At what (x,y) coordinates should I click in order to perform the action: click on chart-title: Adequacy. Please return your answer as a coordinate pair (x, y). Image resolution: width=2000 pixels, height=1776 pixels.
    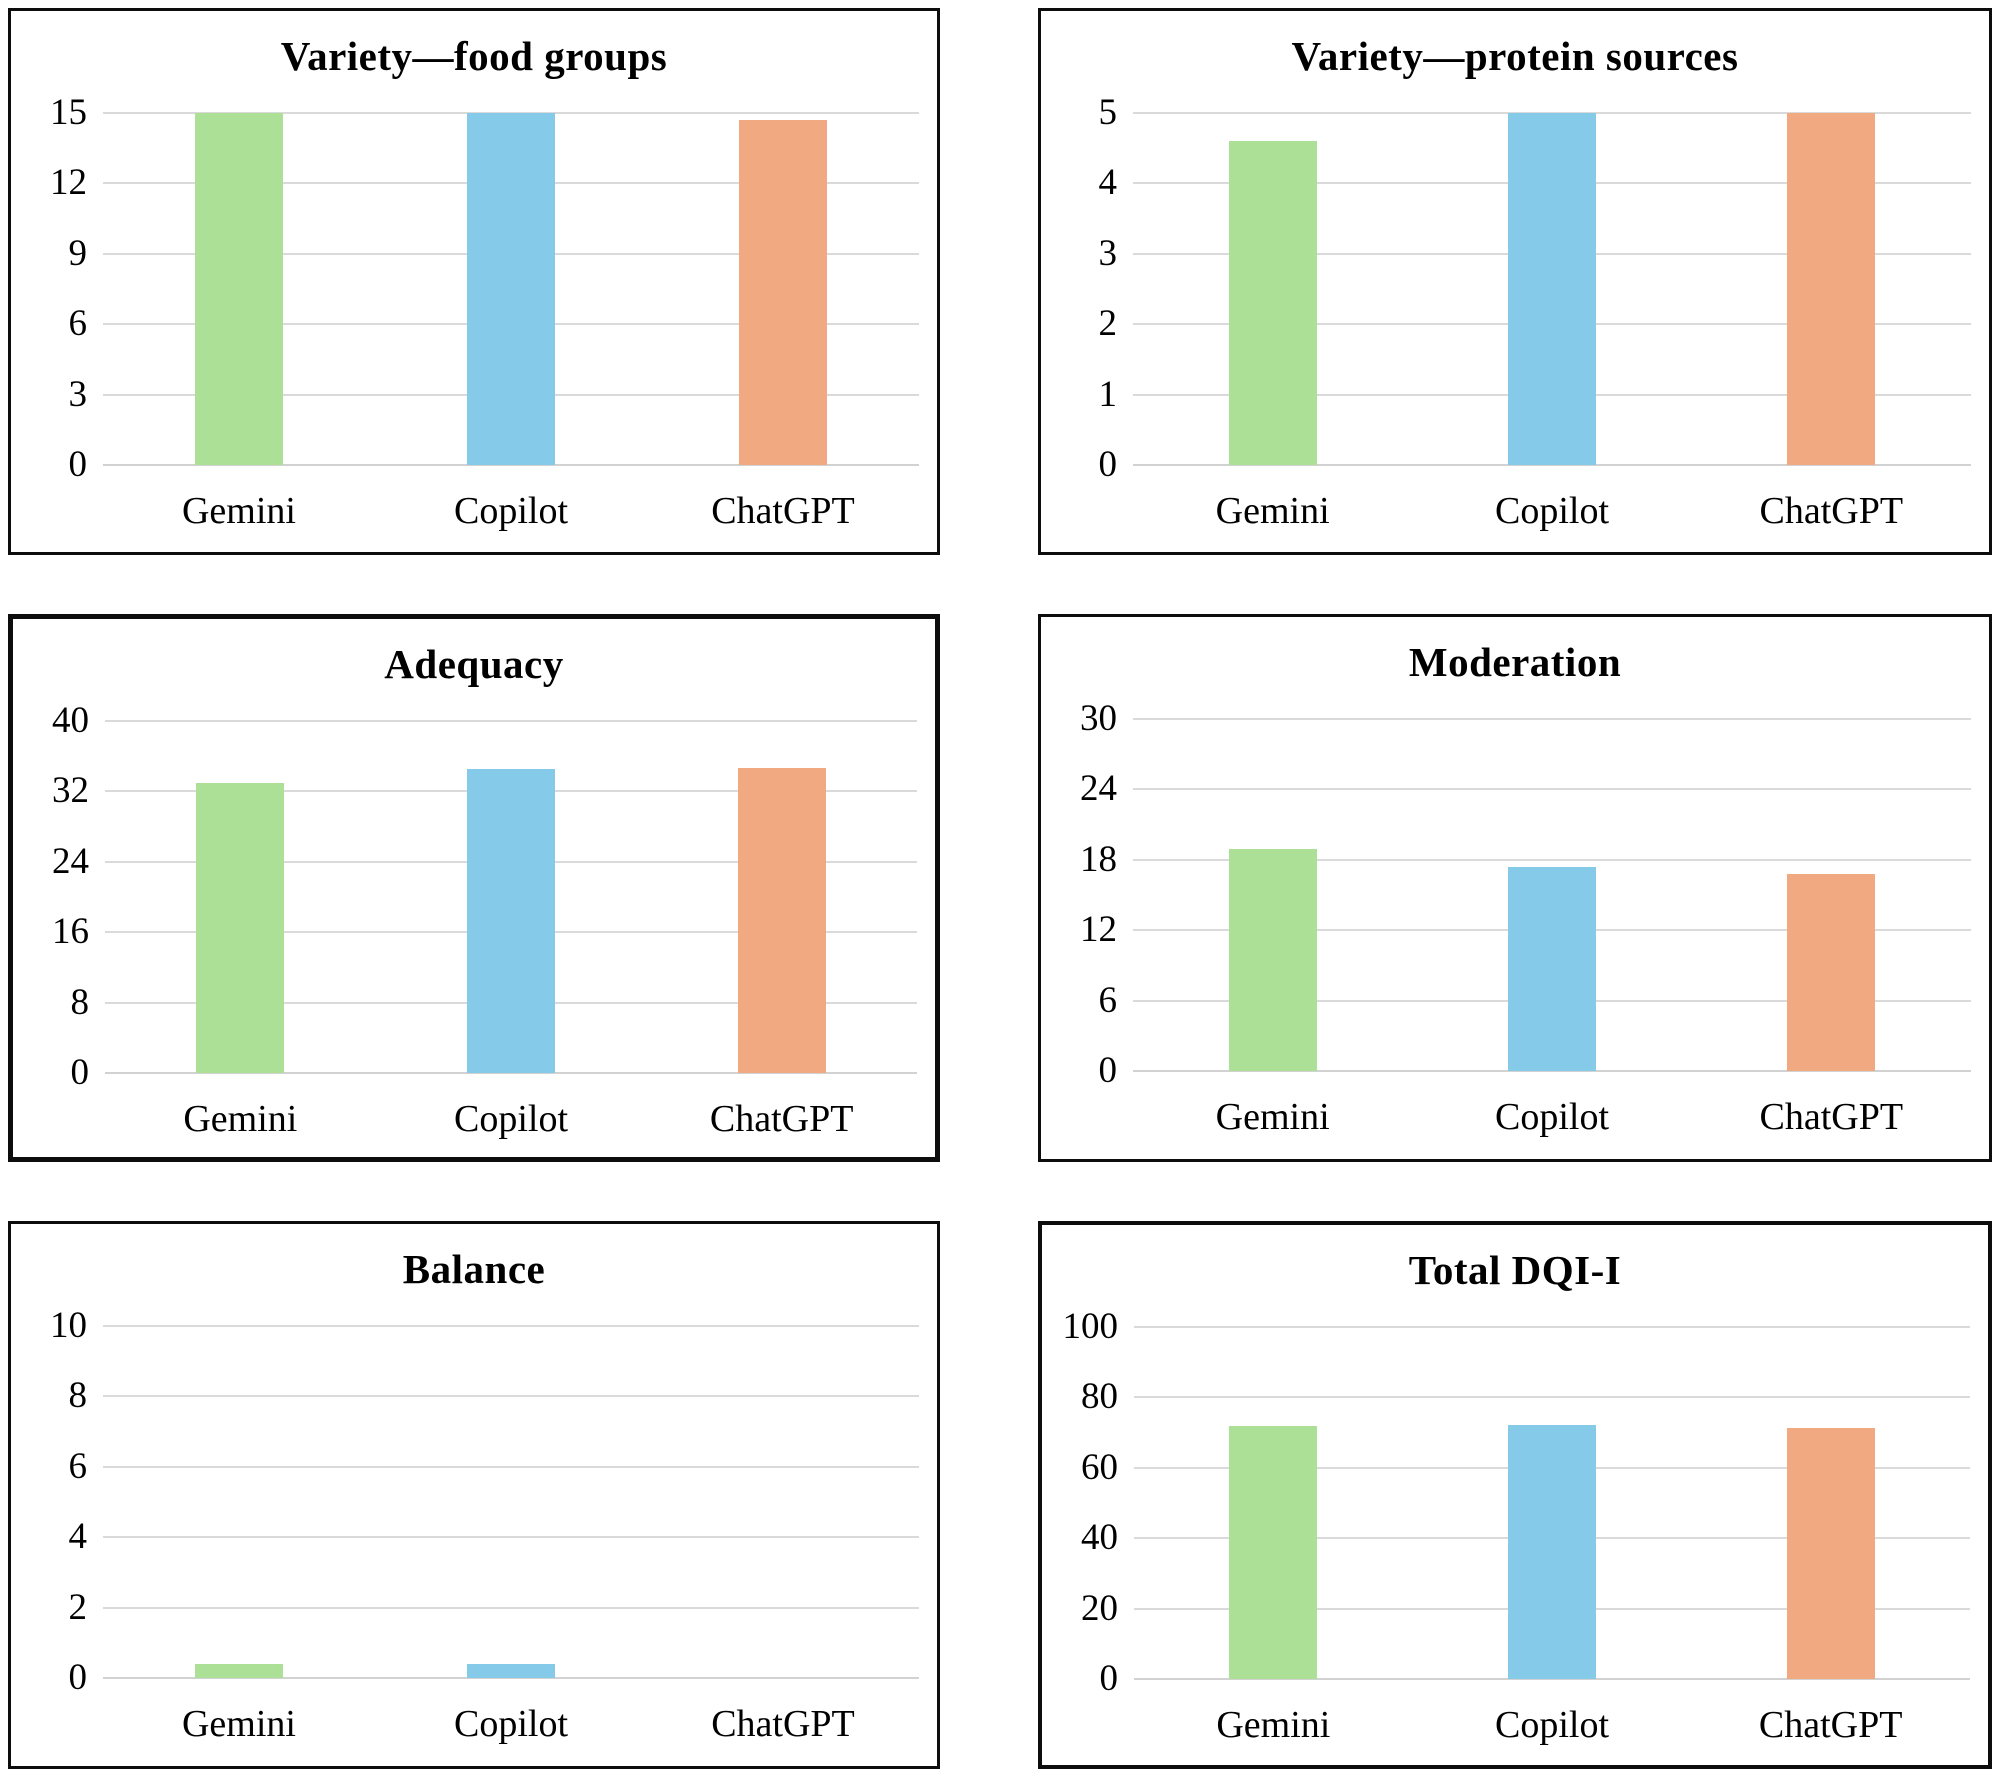
    Looking at the image, I should click on (474, 664).